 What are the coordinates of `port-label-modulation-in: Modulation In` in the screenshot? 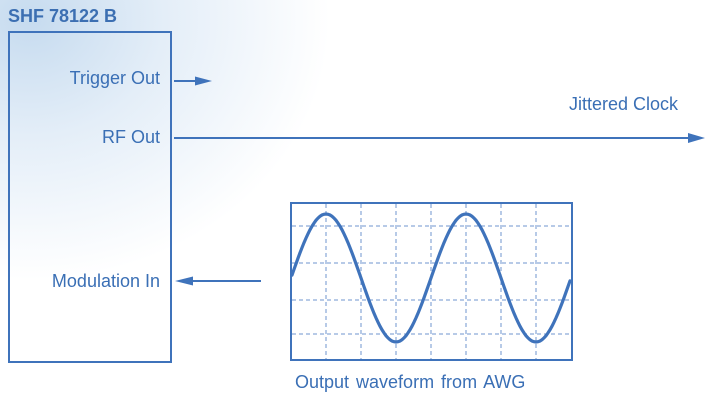 It's located at (105, 281).